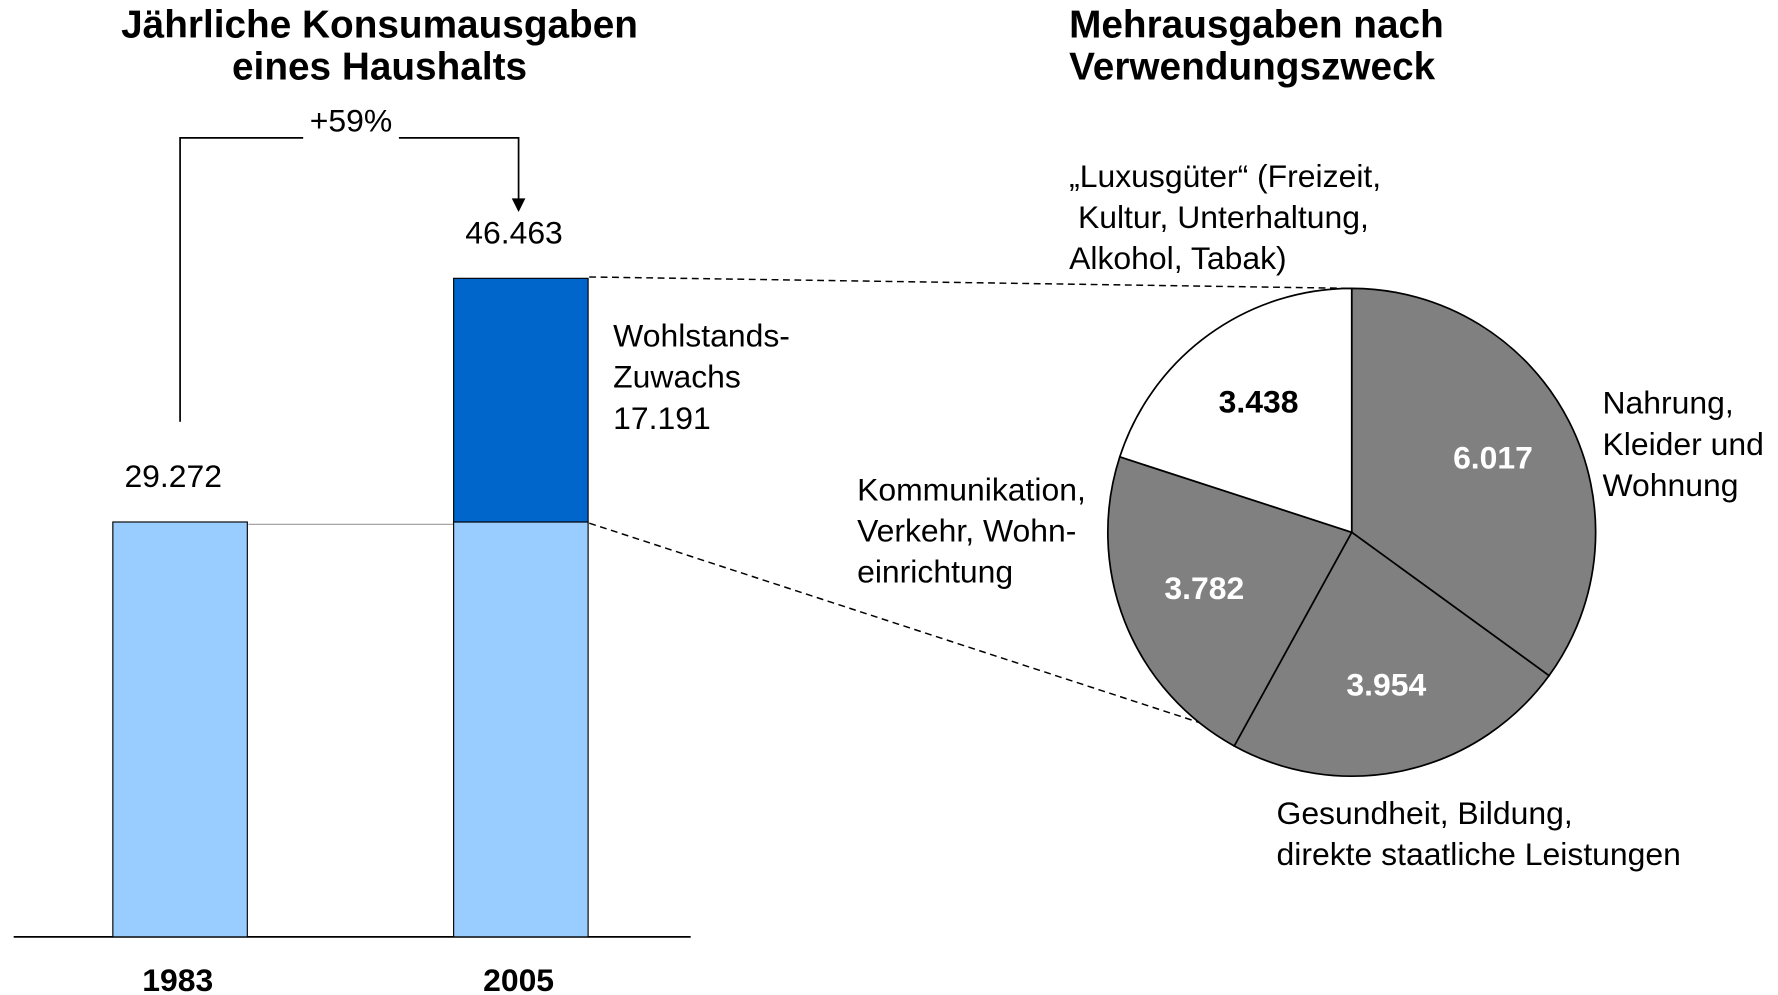 This screenshot has width=1778, height=995. I want to click on slice-value-label: 6.017, so click(1493, 458).